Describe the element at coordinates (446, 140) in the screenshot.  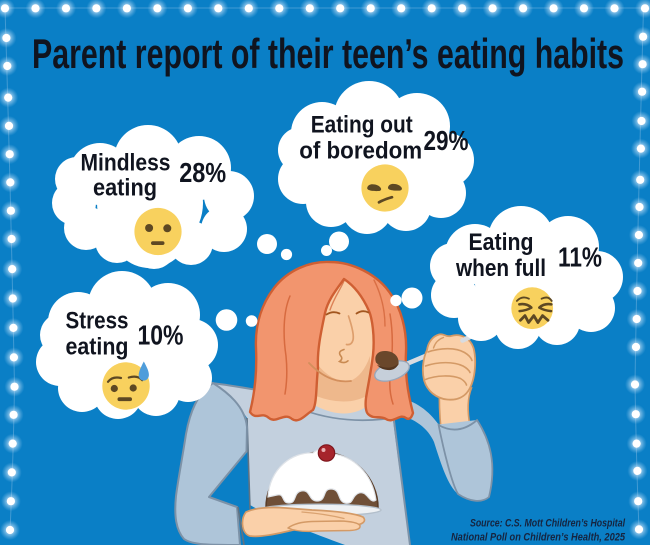
I see `svg-text: 29%` at that location.